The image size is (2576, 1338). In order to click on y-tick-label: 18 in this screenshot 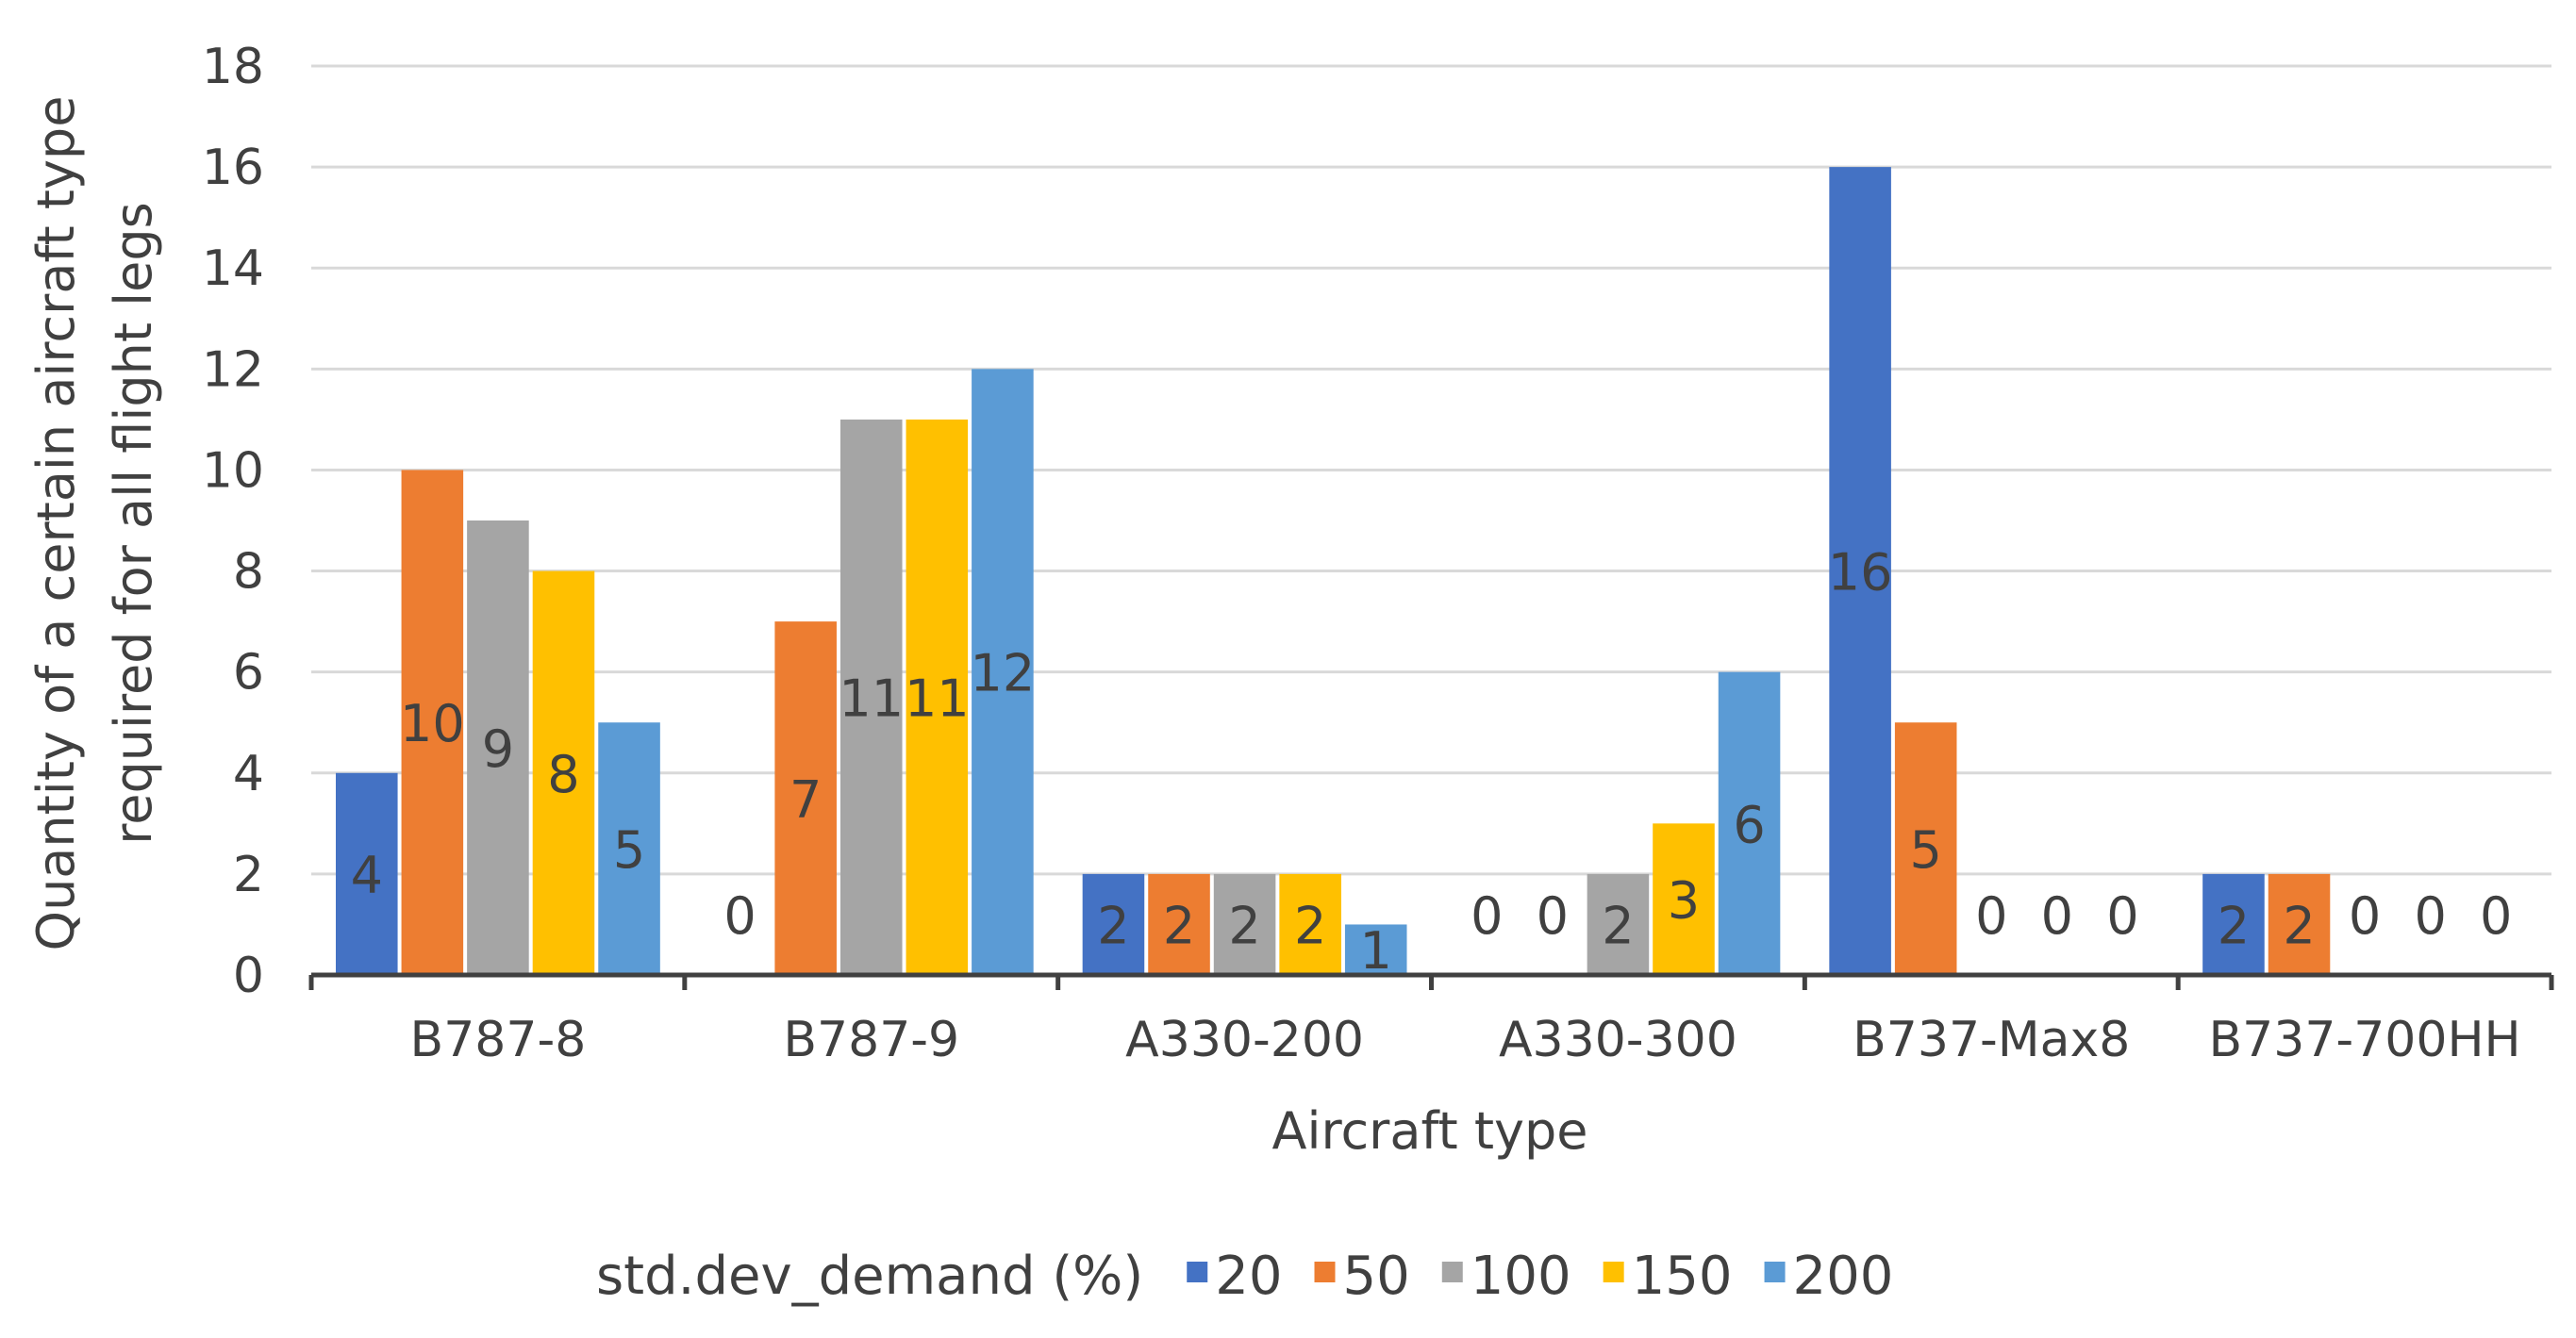, I will do `click(233, 67)`.